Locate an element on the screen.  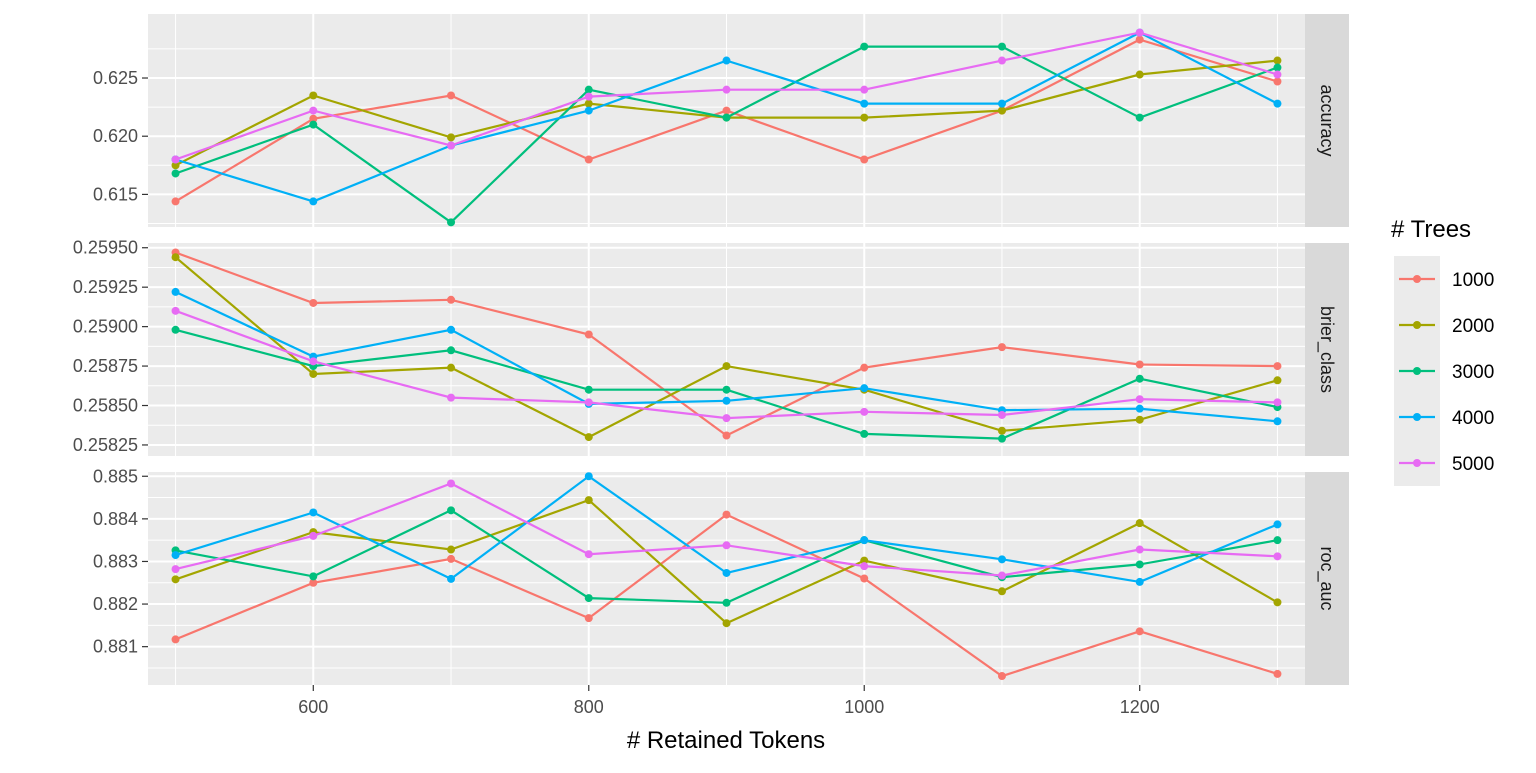
y-tick-label: 0.881 is located at coordinates (115, 647).